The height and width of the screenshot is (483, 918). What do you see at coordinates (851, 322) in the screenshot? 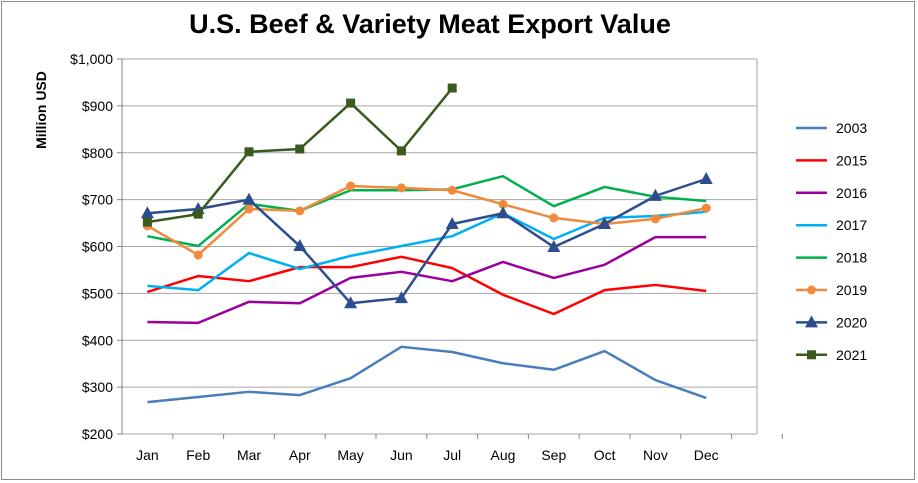
I see `legend-label: 2020` at bounding box center [851, 322].